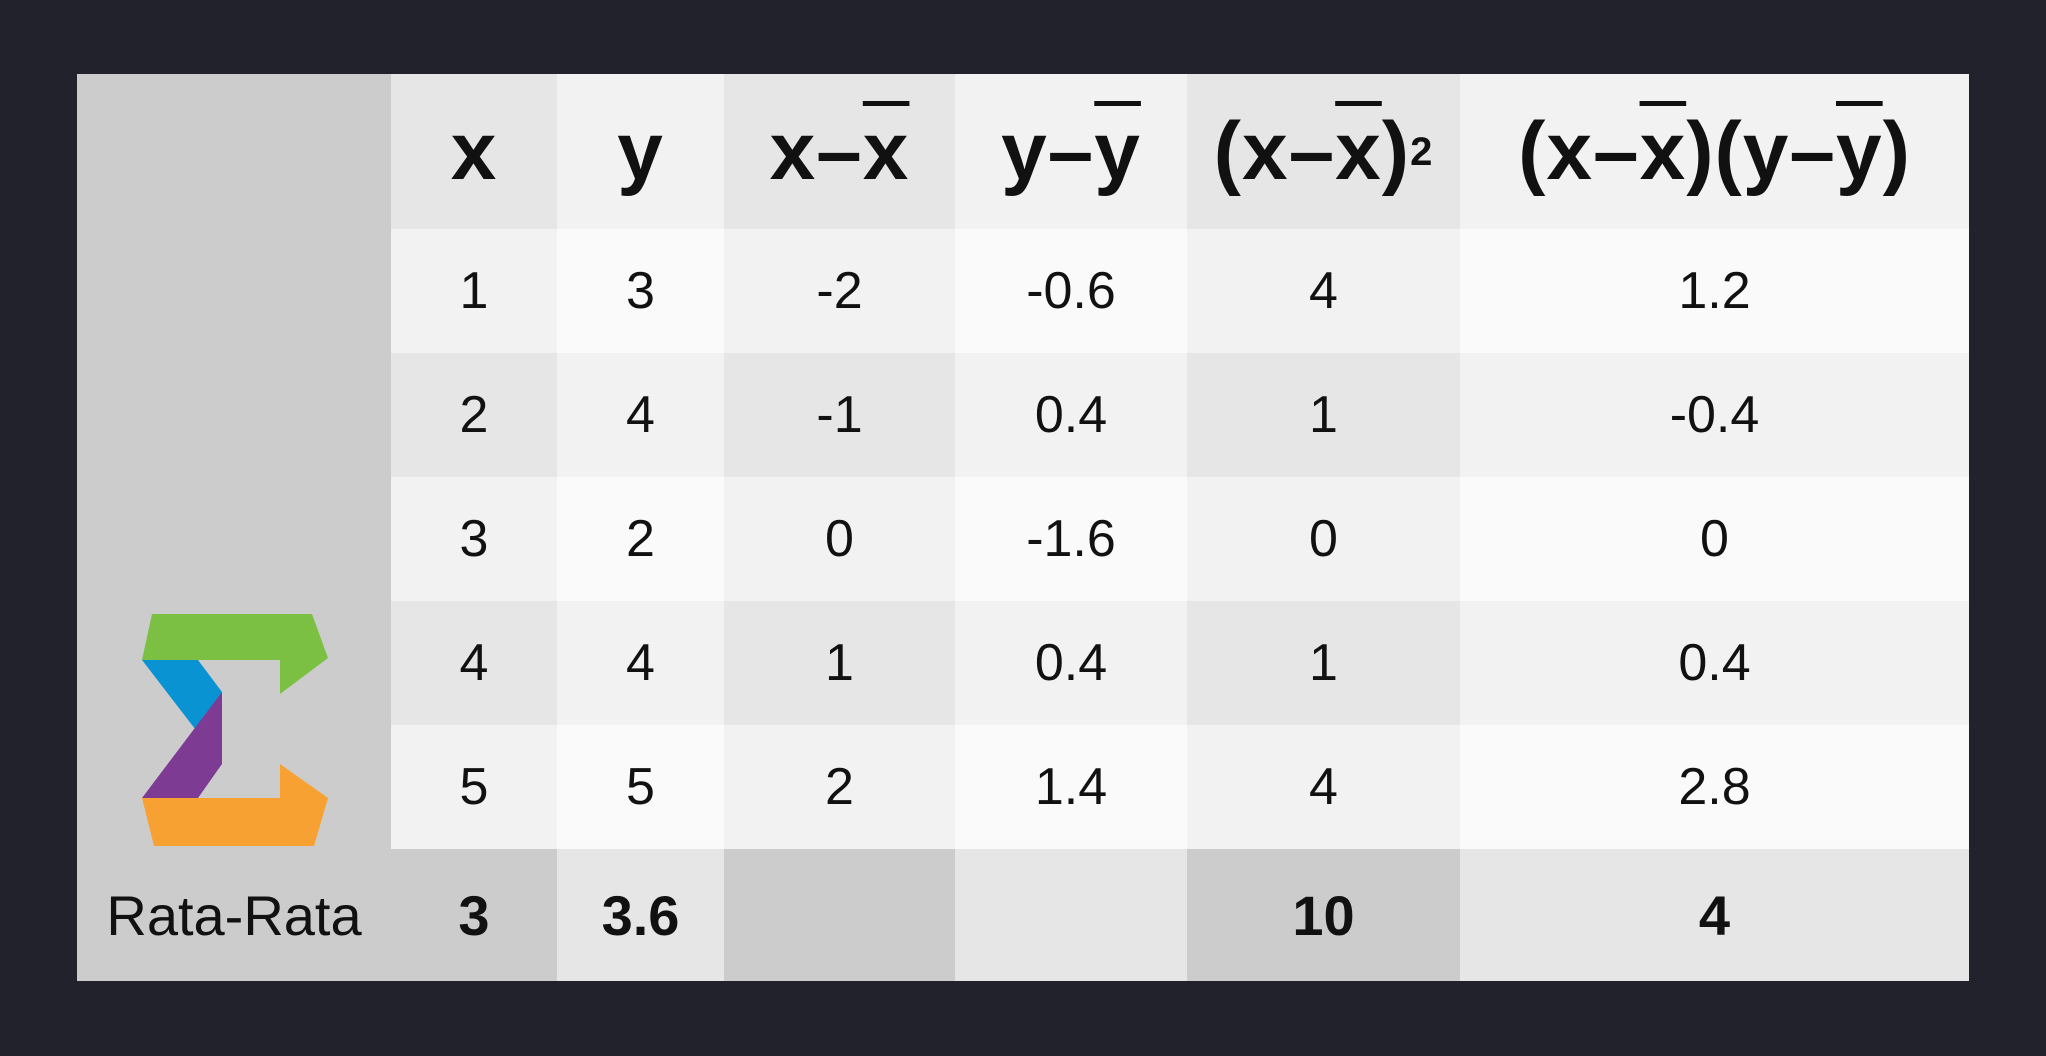 The image size is (2046, 1056). I want to click on header-dy-bar: y, so click(1117, 151).